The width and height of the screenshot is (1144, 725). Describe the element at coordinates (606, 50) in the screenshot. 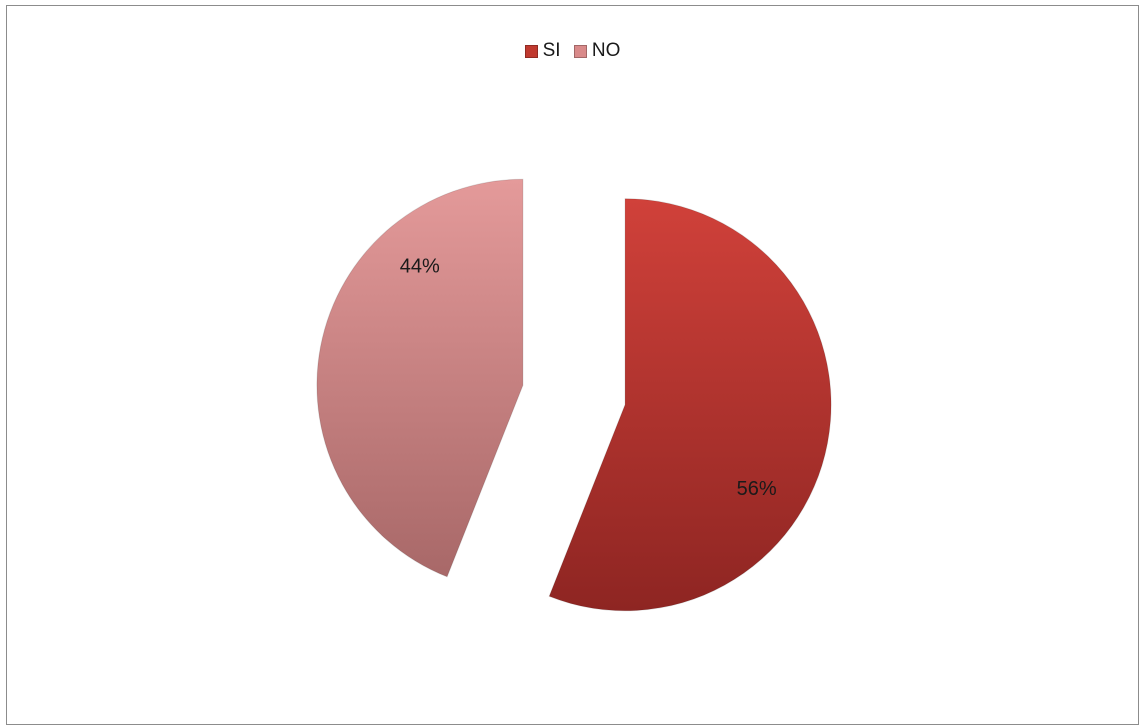

I see `legend-label-no: NO` at that location.